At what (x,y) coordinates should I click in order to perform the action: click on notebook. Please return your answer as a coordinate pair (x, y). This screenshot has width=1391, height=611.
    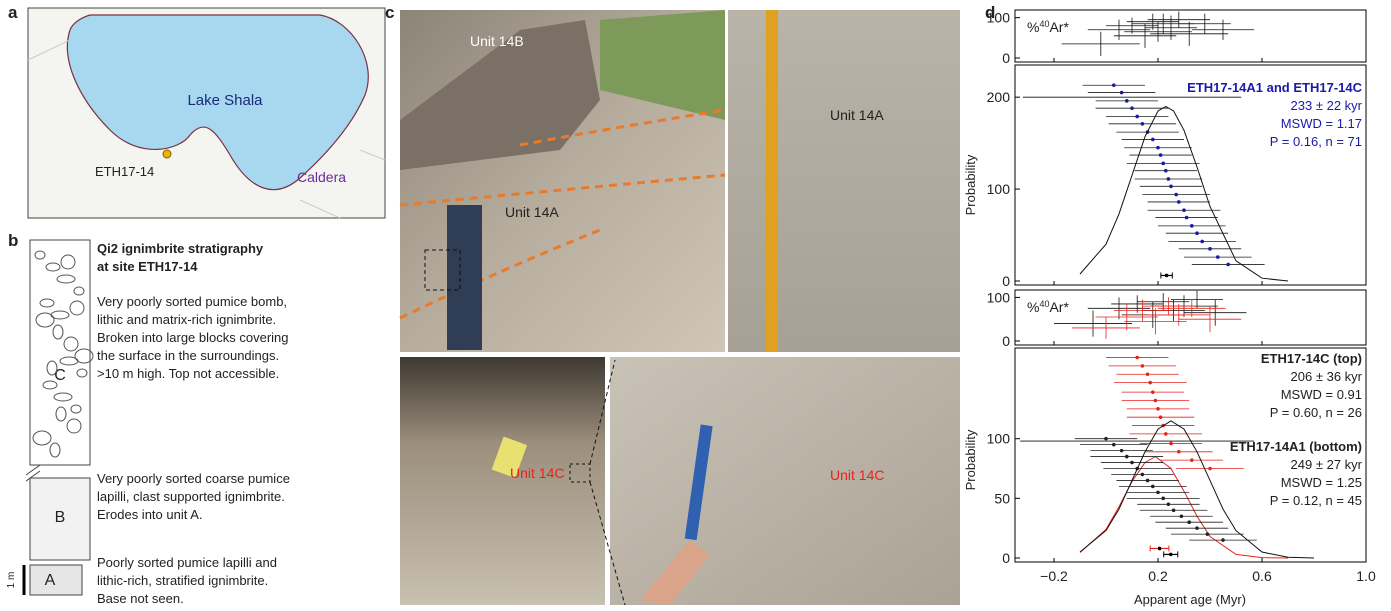
    Looking at the image, I should click on (509, 457).